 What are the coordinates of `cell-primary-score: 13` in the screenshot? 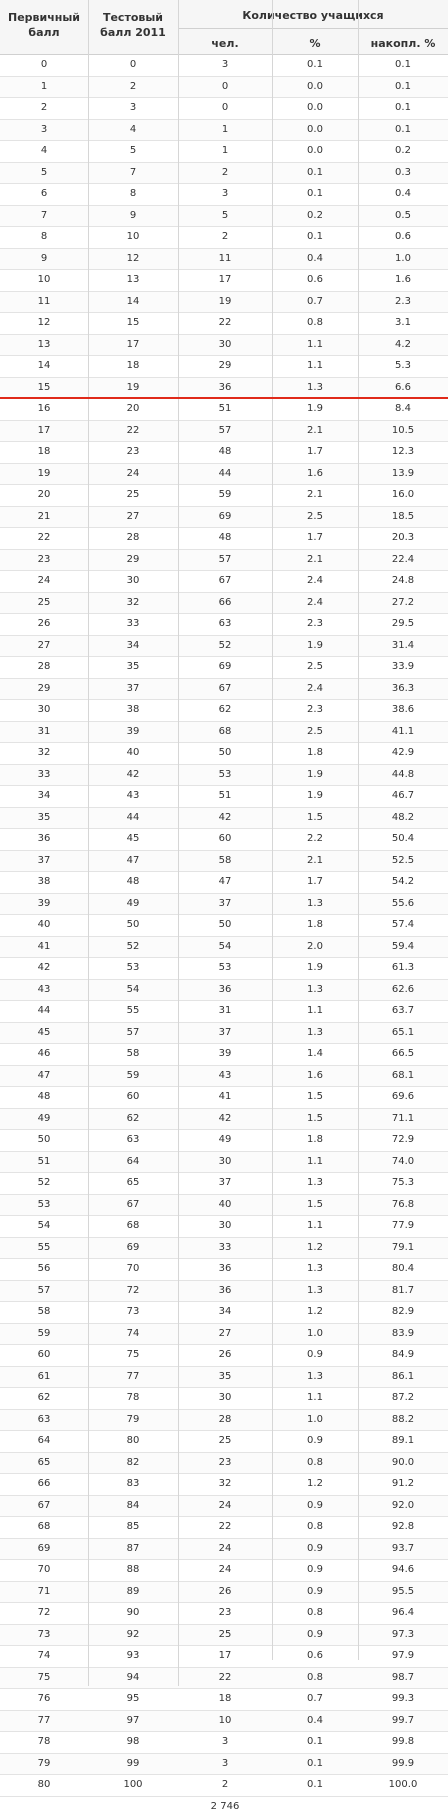 It's located at (44, 344).